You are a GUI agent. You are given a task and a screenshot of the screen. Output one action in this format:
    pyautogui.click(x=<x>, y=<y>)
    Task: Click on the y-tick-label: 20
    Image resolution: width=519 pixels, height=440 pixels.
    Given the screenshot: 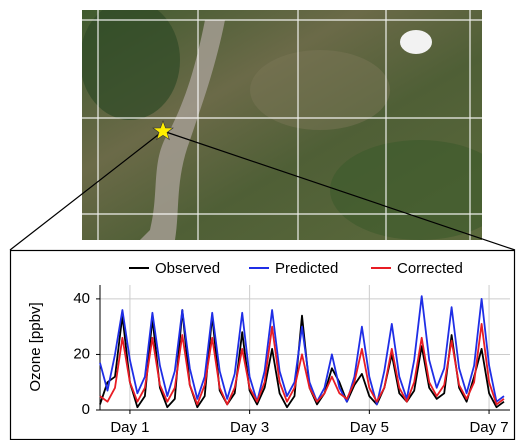 What is the action you would take?
    pyautogui.click(x=81, y=353)
    